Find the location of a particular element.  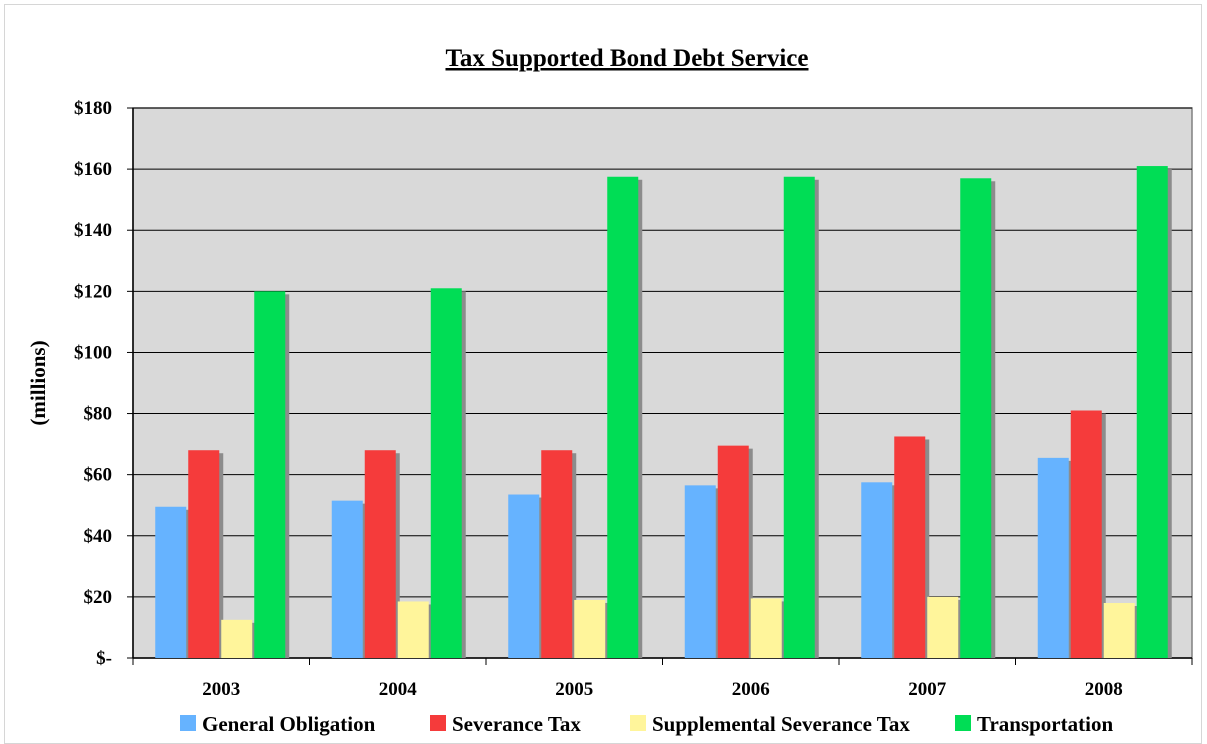

y-axis-label: (millions) is located at coordinates (38, 382).